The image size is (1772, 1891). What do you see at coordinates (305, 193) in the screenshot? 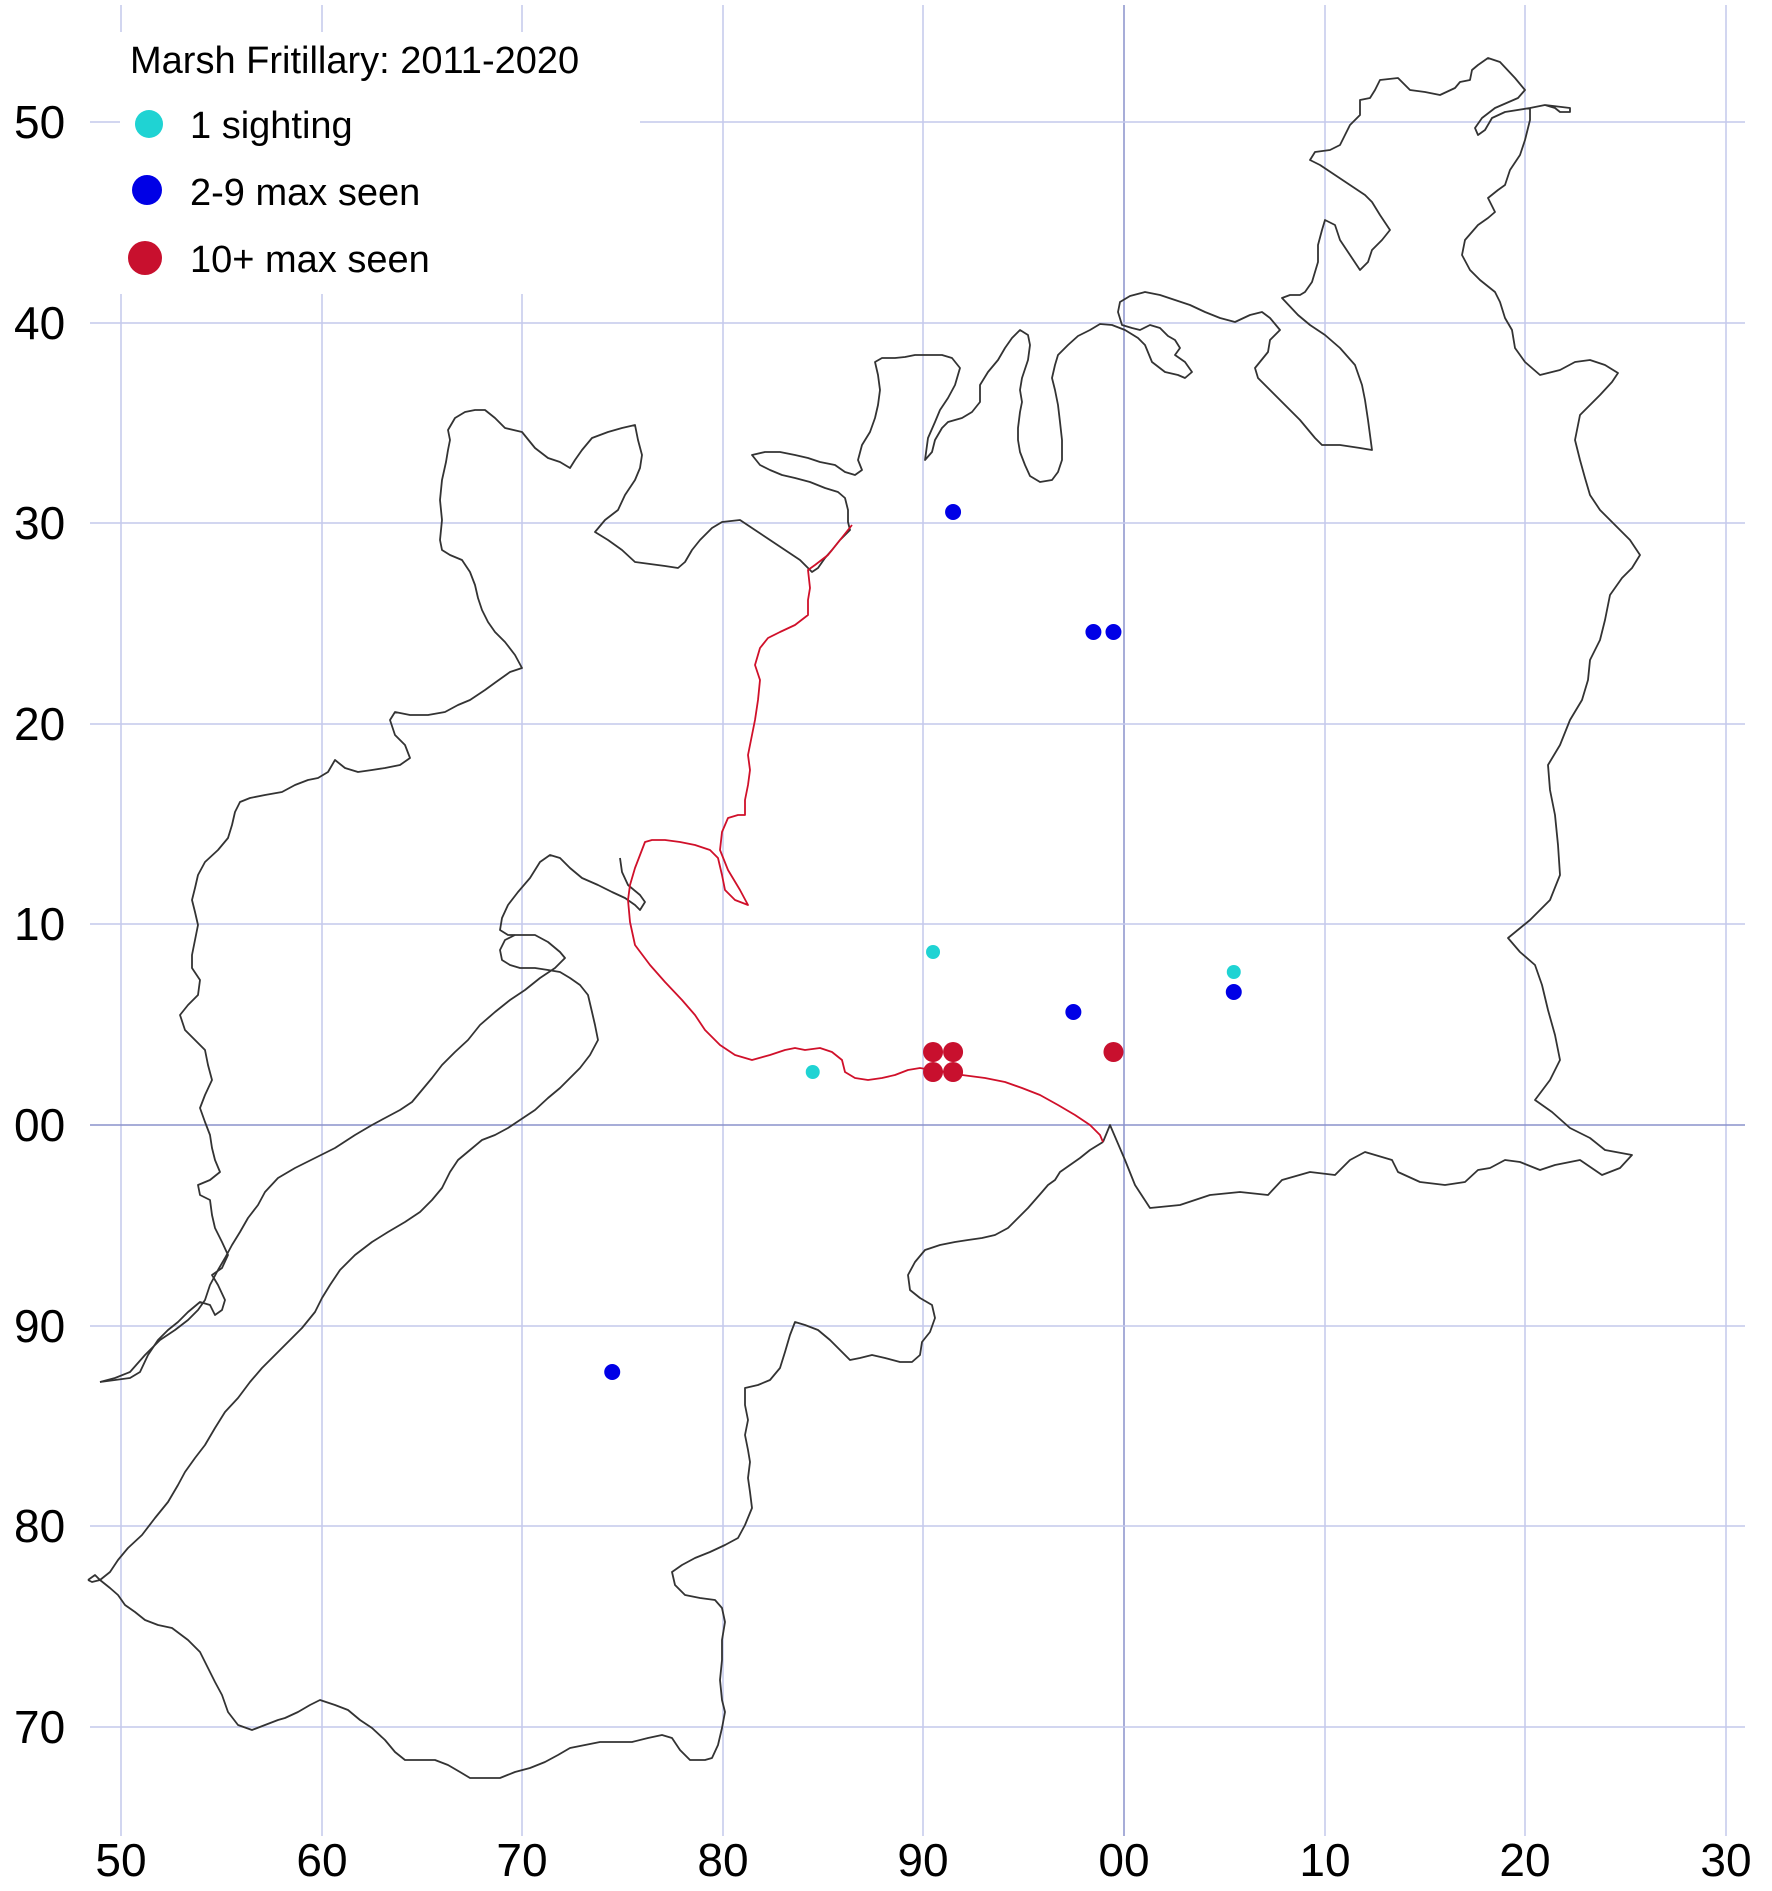
I see `legend-label-2-9-max-seen: 2-9 max seen` at bounding box center [305, 193].